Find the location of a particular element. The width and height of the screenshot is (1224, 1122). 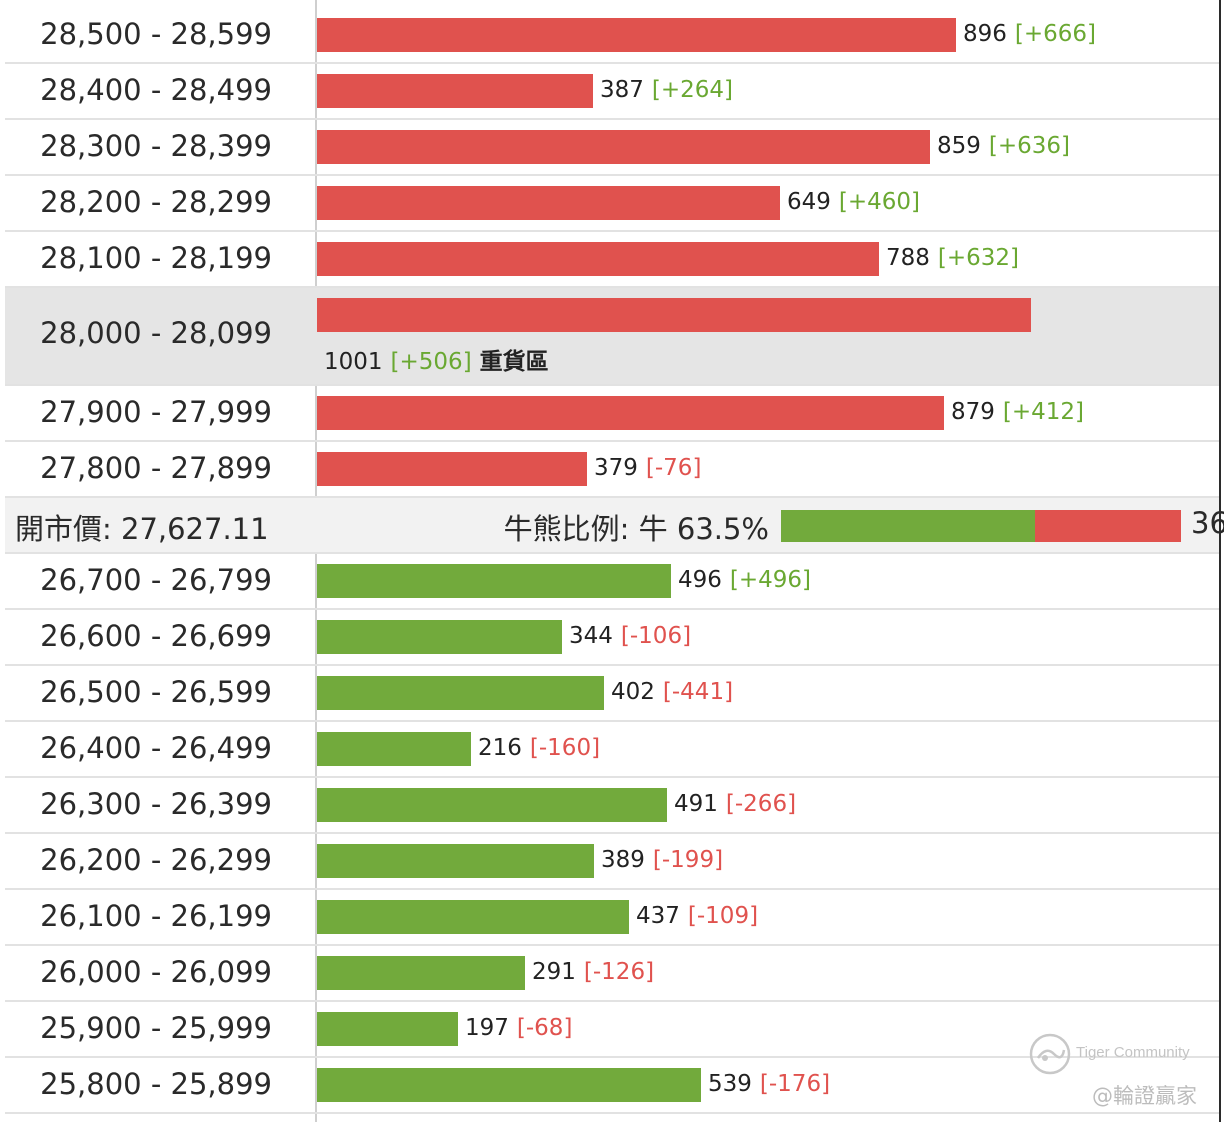

chart-row: 26,200 - 26,299 389 [-199] is located at coordinates (612, 862).